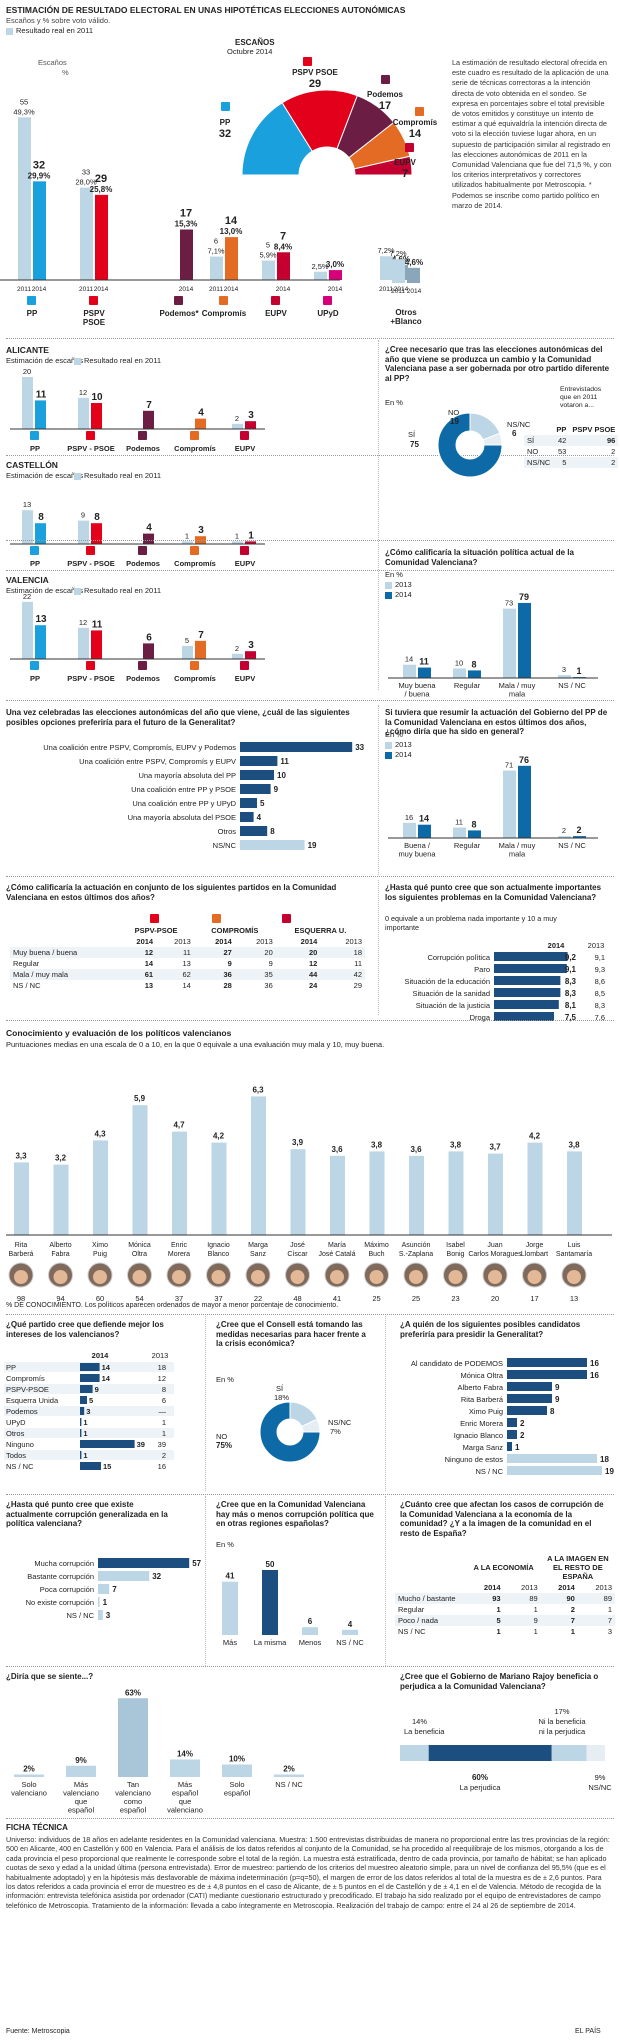  What do you see at coordinates (52, 62) in the screenshot?
I see `seats-key: Escaños` at bounding box center [52, 62].